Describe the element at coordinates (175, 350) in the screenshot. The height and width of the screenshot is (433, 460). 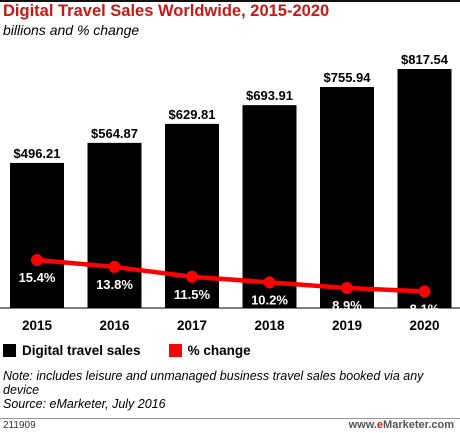
I see `legend-swatch-change` at that location.